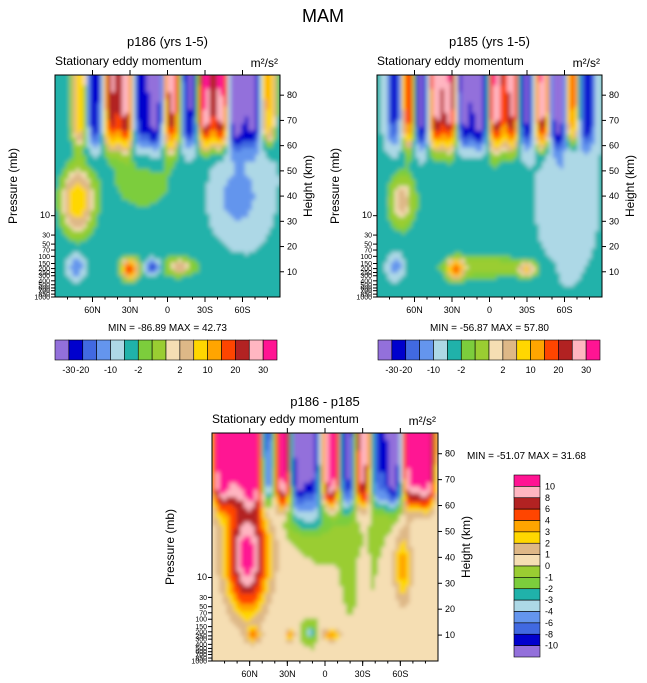 This screenshot has height=683, width=647. I want to click on colorbar-label: 10, so click(208, 370).